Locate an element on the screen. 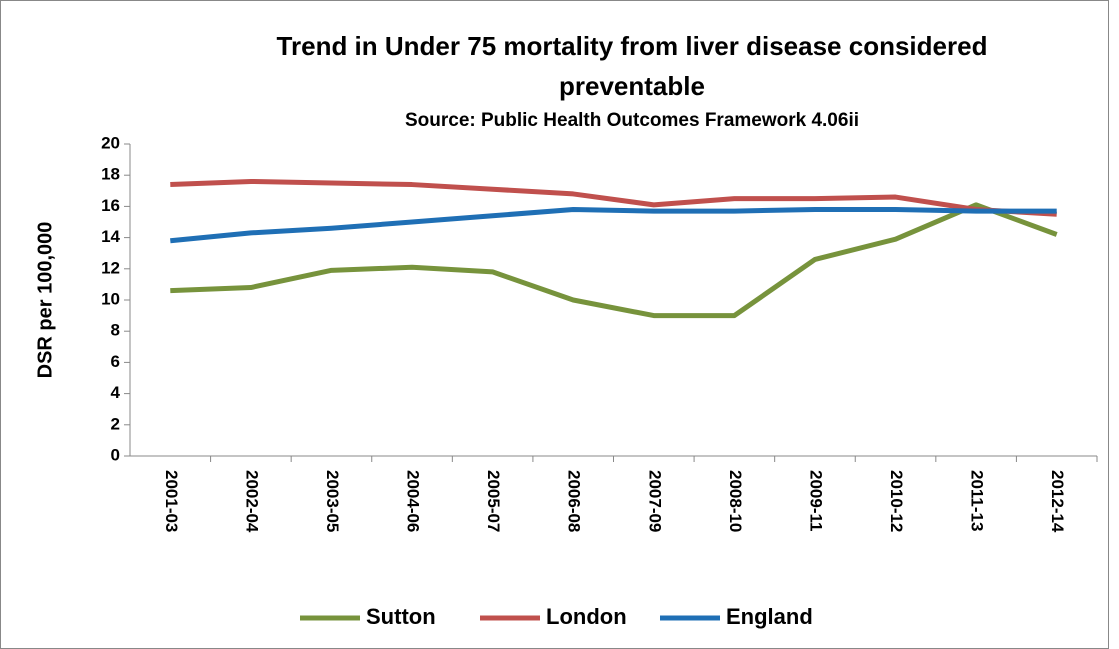 This screenshot has width=1119, height=649. x-tick-label: 2001-03 is located at coordinates (171, 501).